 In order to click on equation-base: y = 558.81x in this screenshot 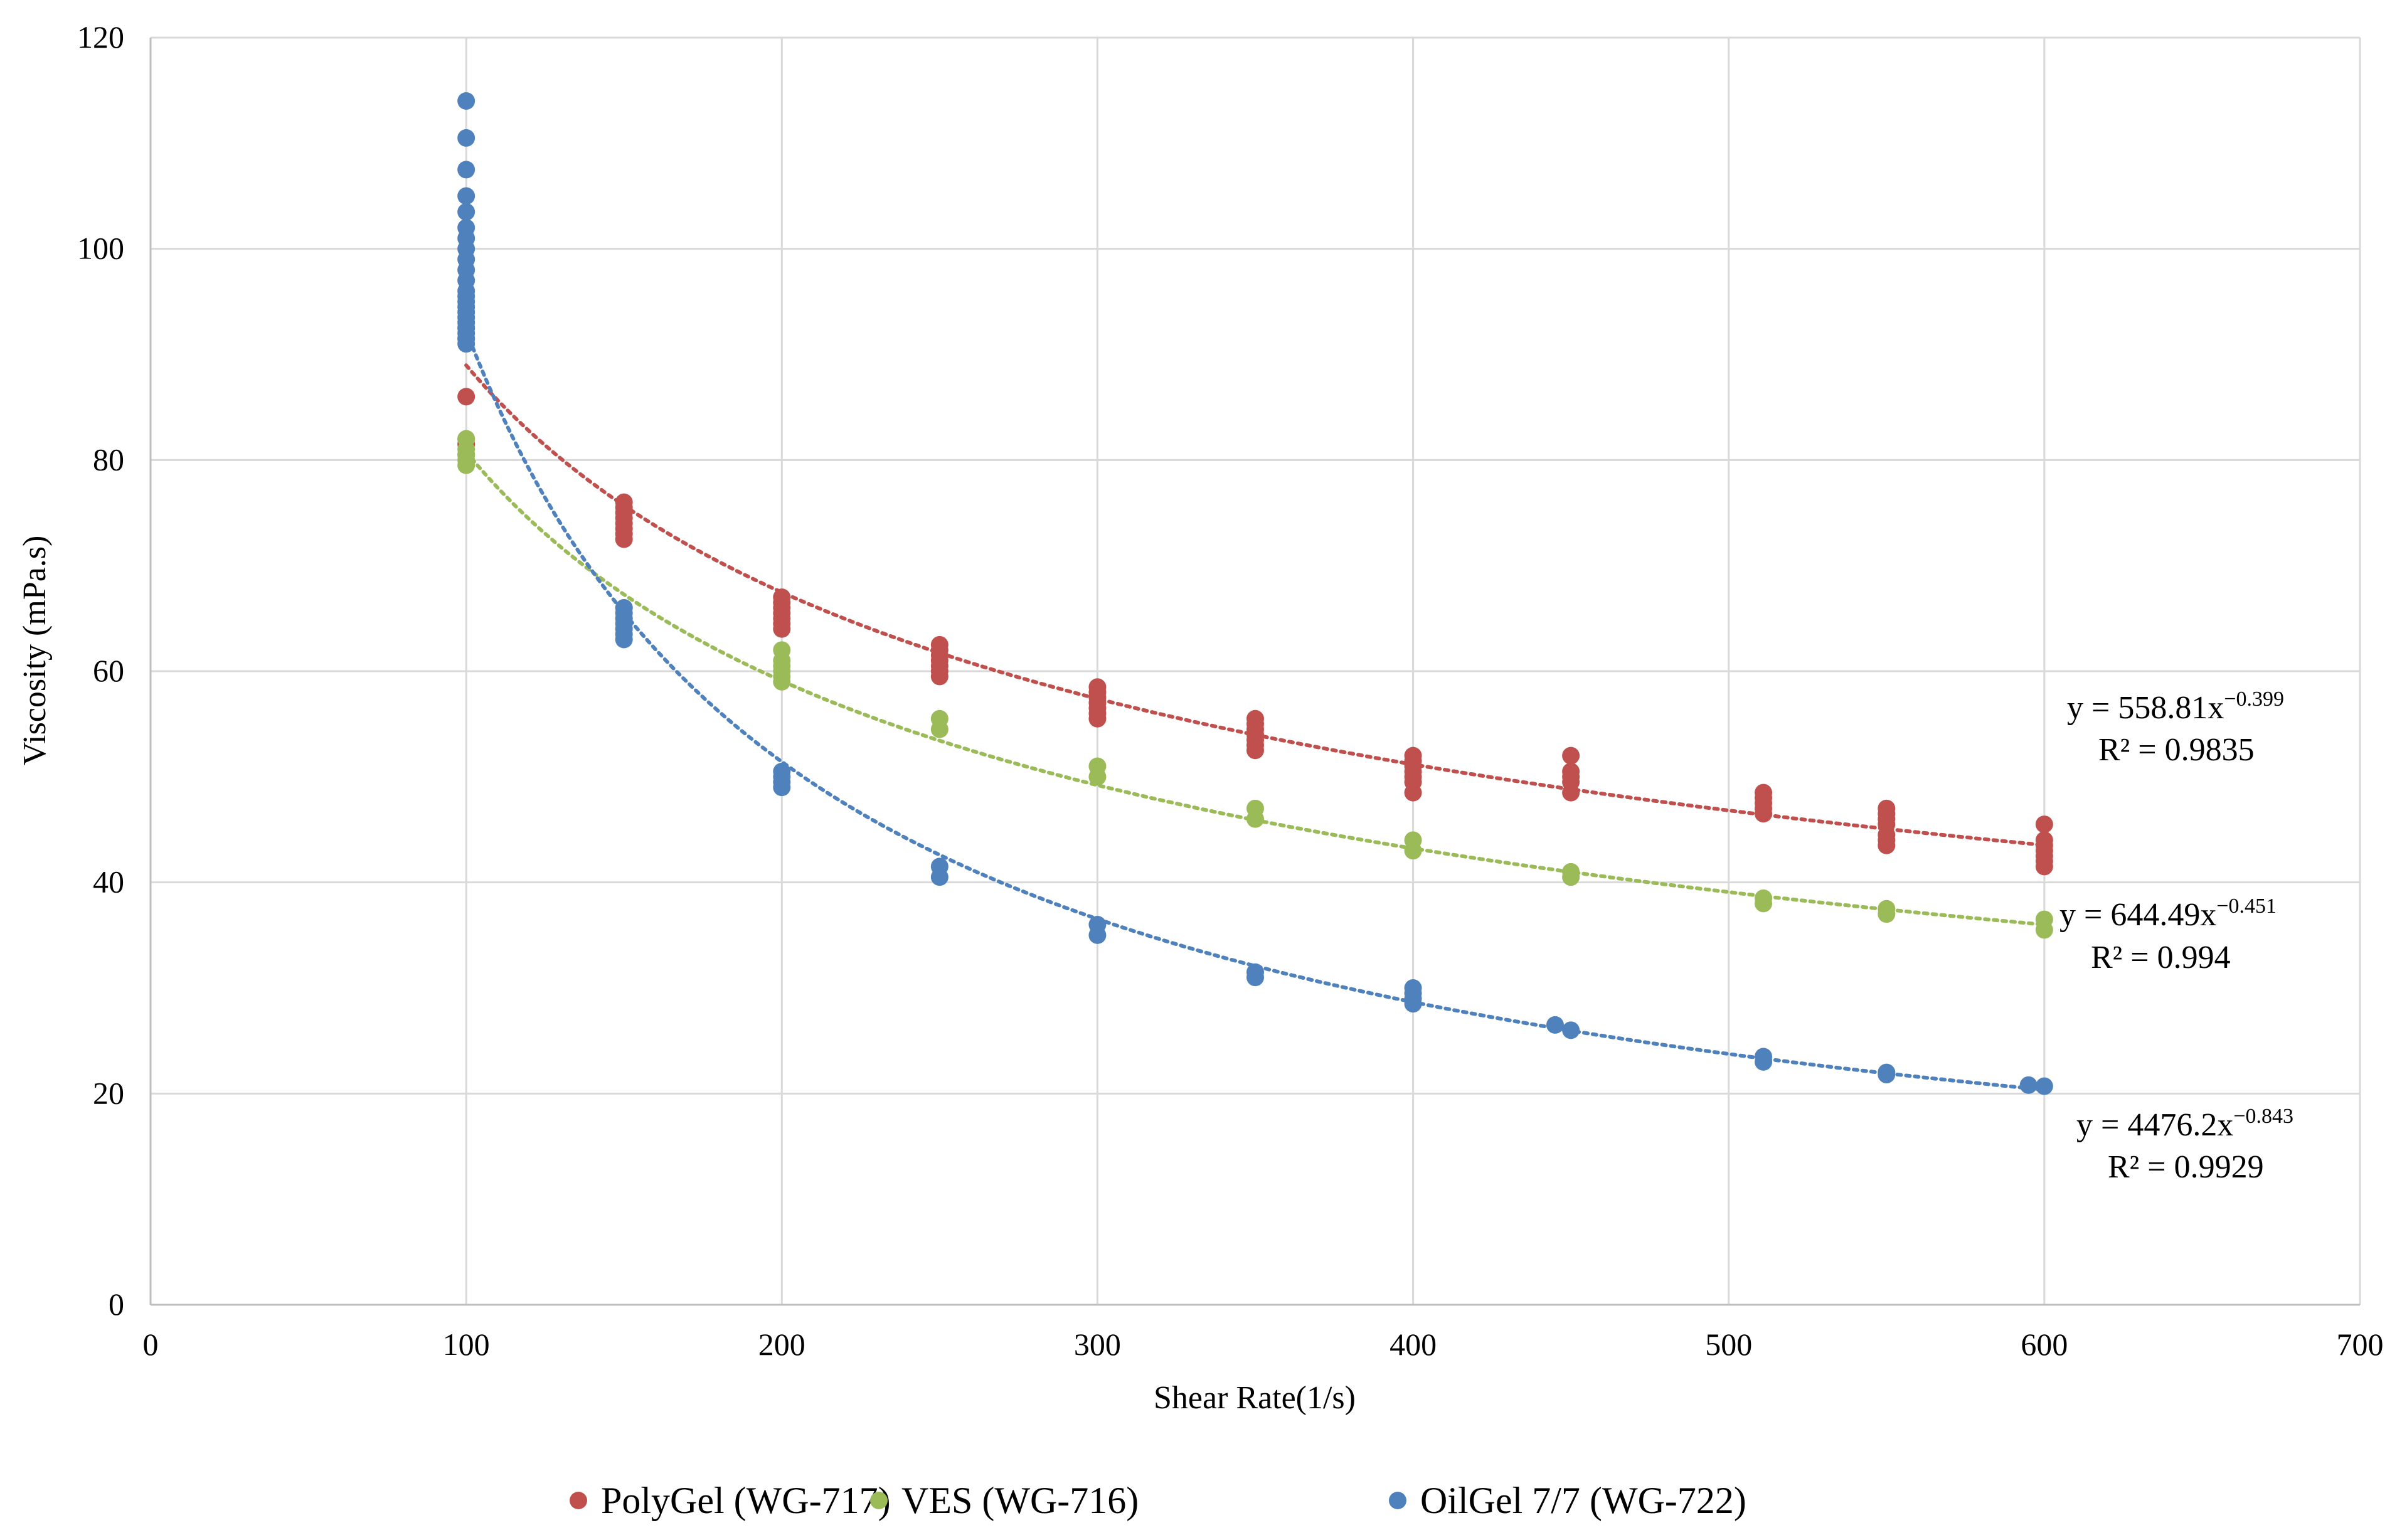, I will do `click(2145, 708)`.